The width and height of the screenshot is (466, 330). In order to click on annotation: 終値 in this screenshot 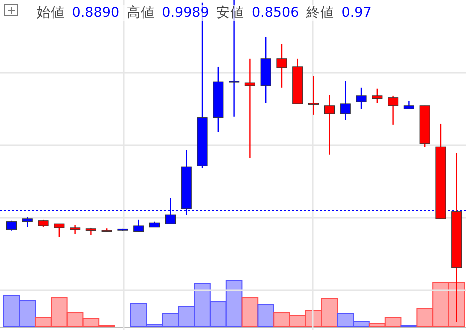, I will do `click(318, 13)`.